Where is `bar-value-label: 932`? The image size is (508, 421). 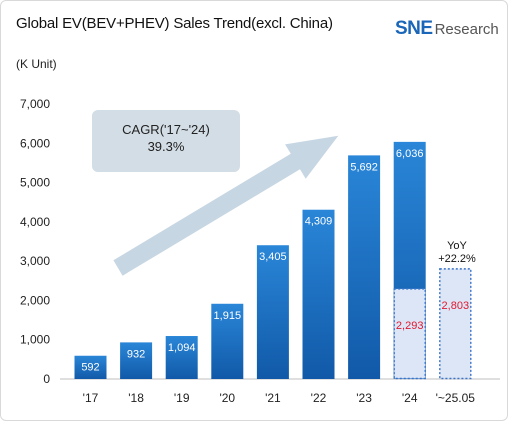
bar-value-label: 932 is located at coordinates (136, 354).